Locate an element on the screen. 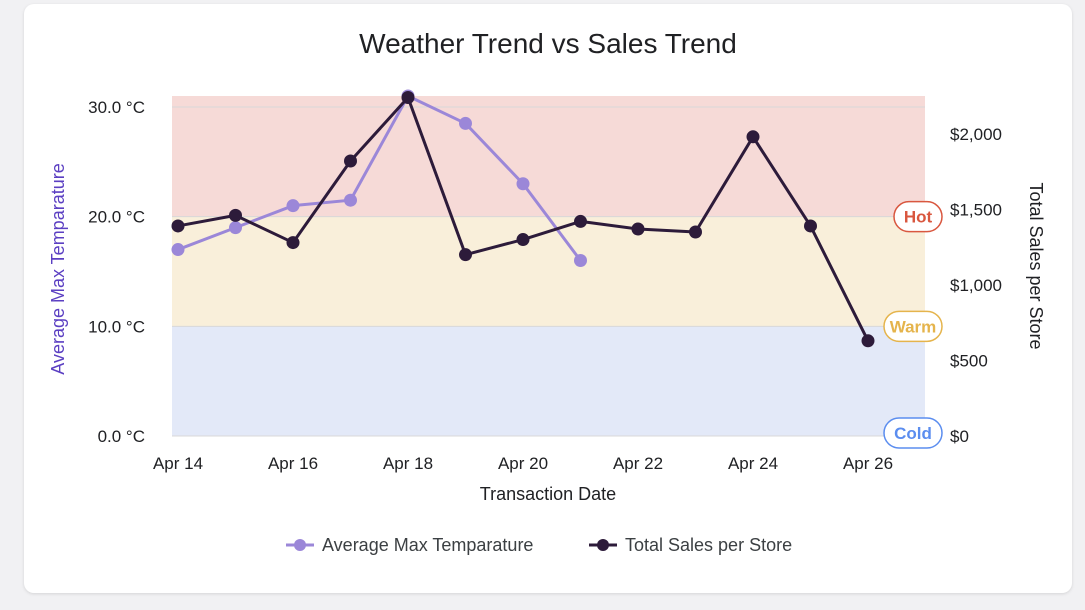  right-tick-label: $2,000 is located at coordinates (976, 134).